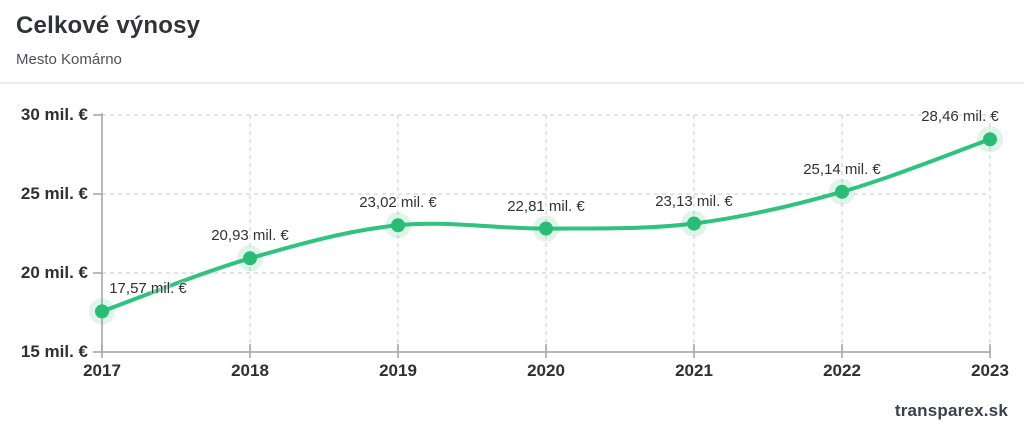 This screenshot has height=444, width=1024. What do you see at coordinates (842, 370) in the screenshot?
I see `x-axis-label: 2022` at bounding box center [842, 370].